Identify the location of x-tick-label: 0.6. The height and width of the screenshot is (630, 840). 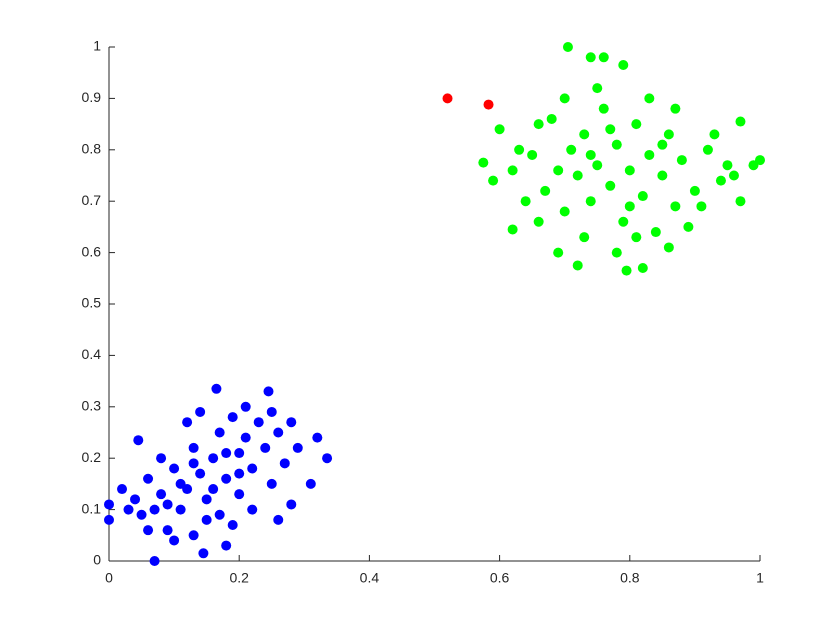
(500, 578).